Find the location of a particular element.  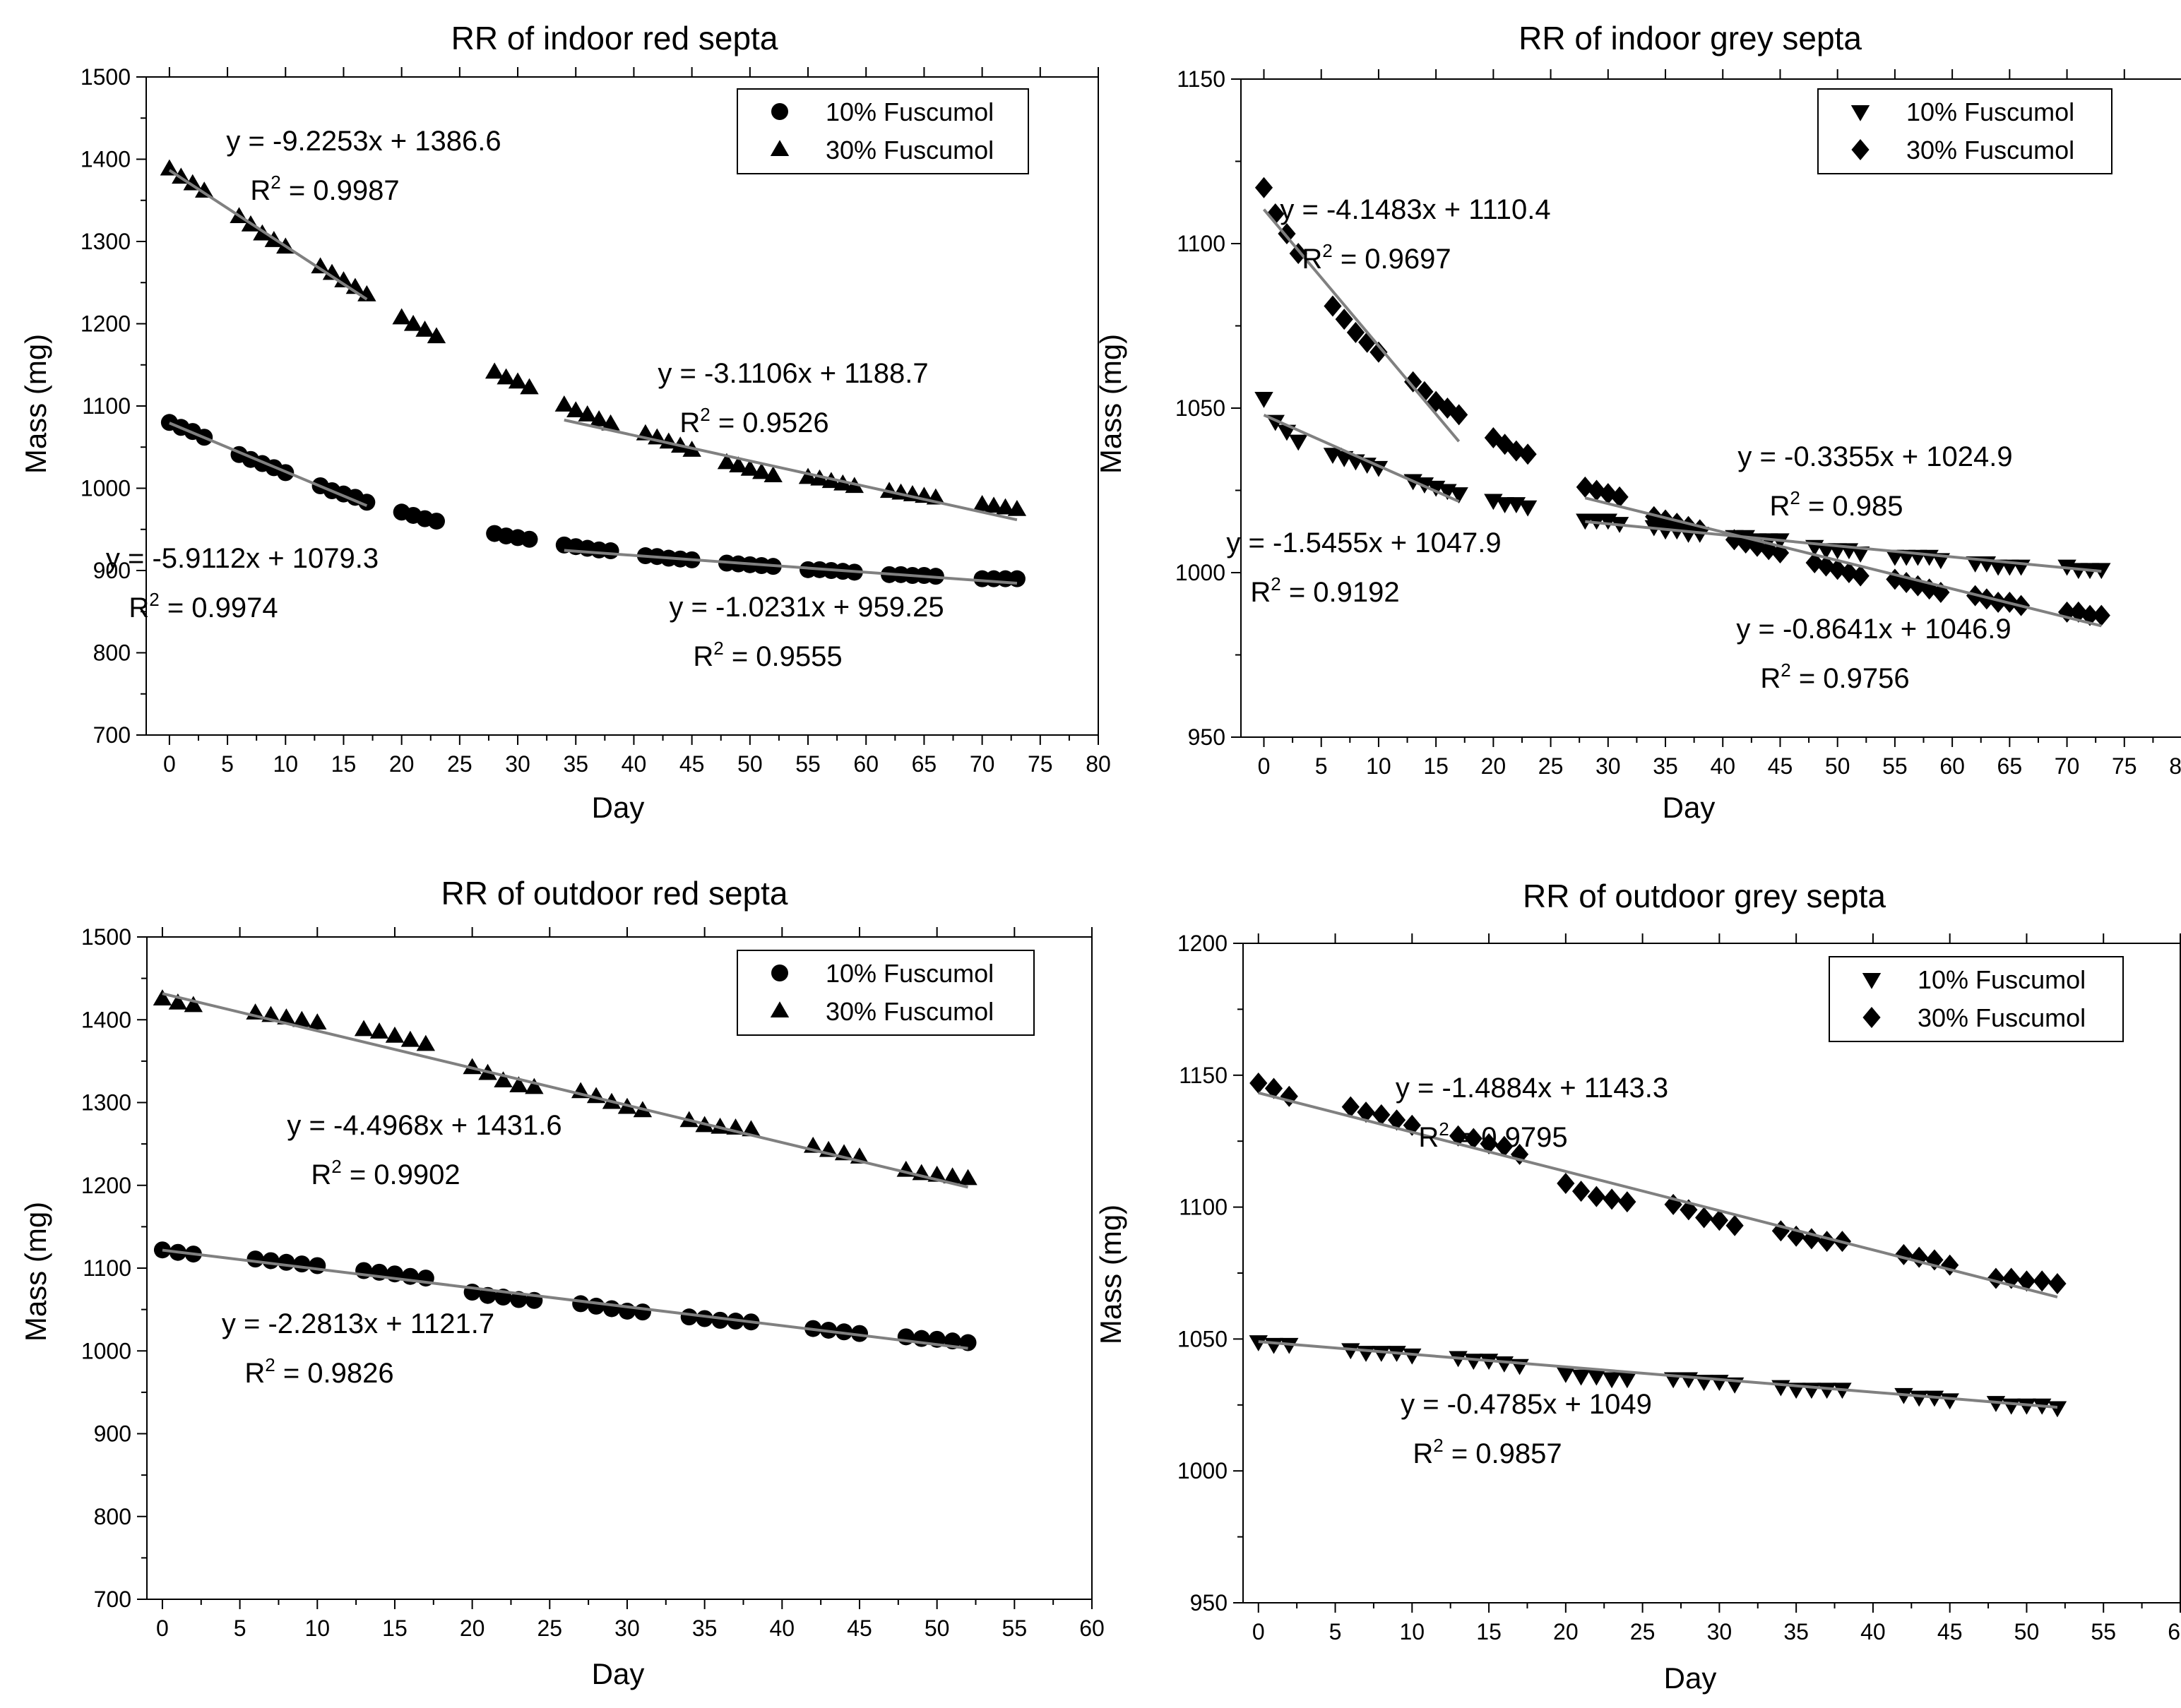

trendline-r-squared: R2 = 0.9756 is located at coordinates (1834, 676).